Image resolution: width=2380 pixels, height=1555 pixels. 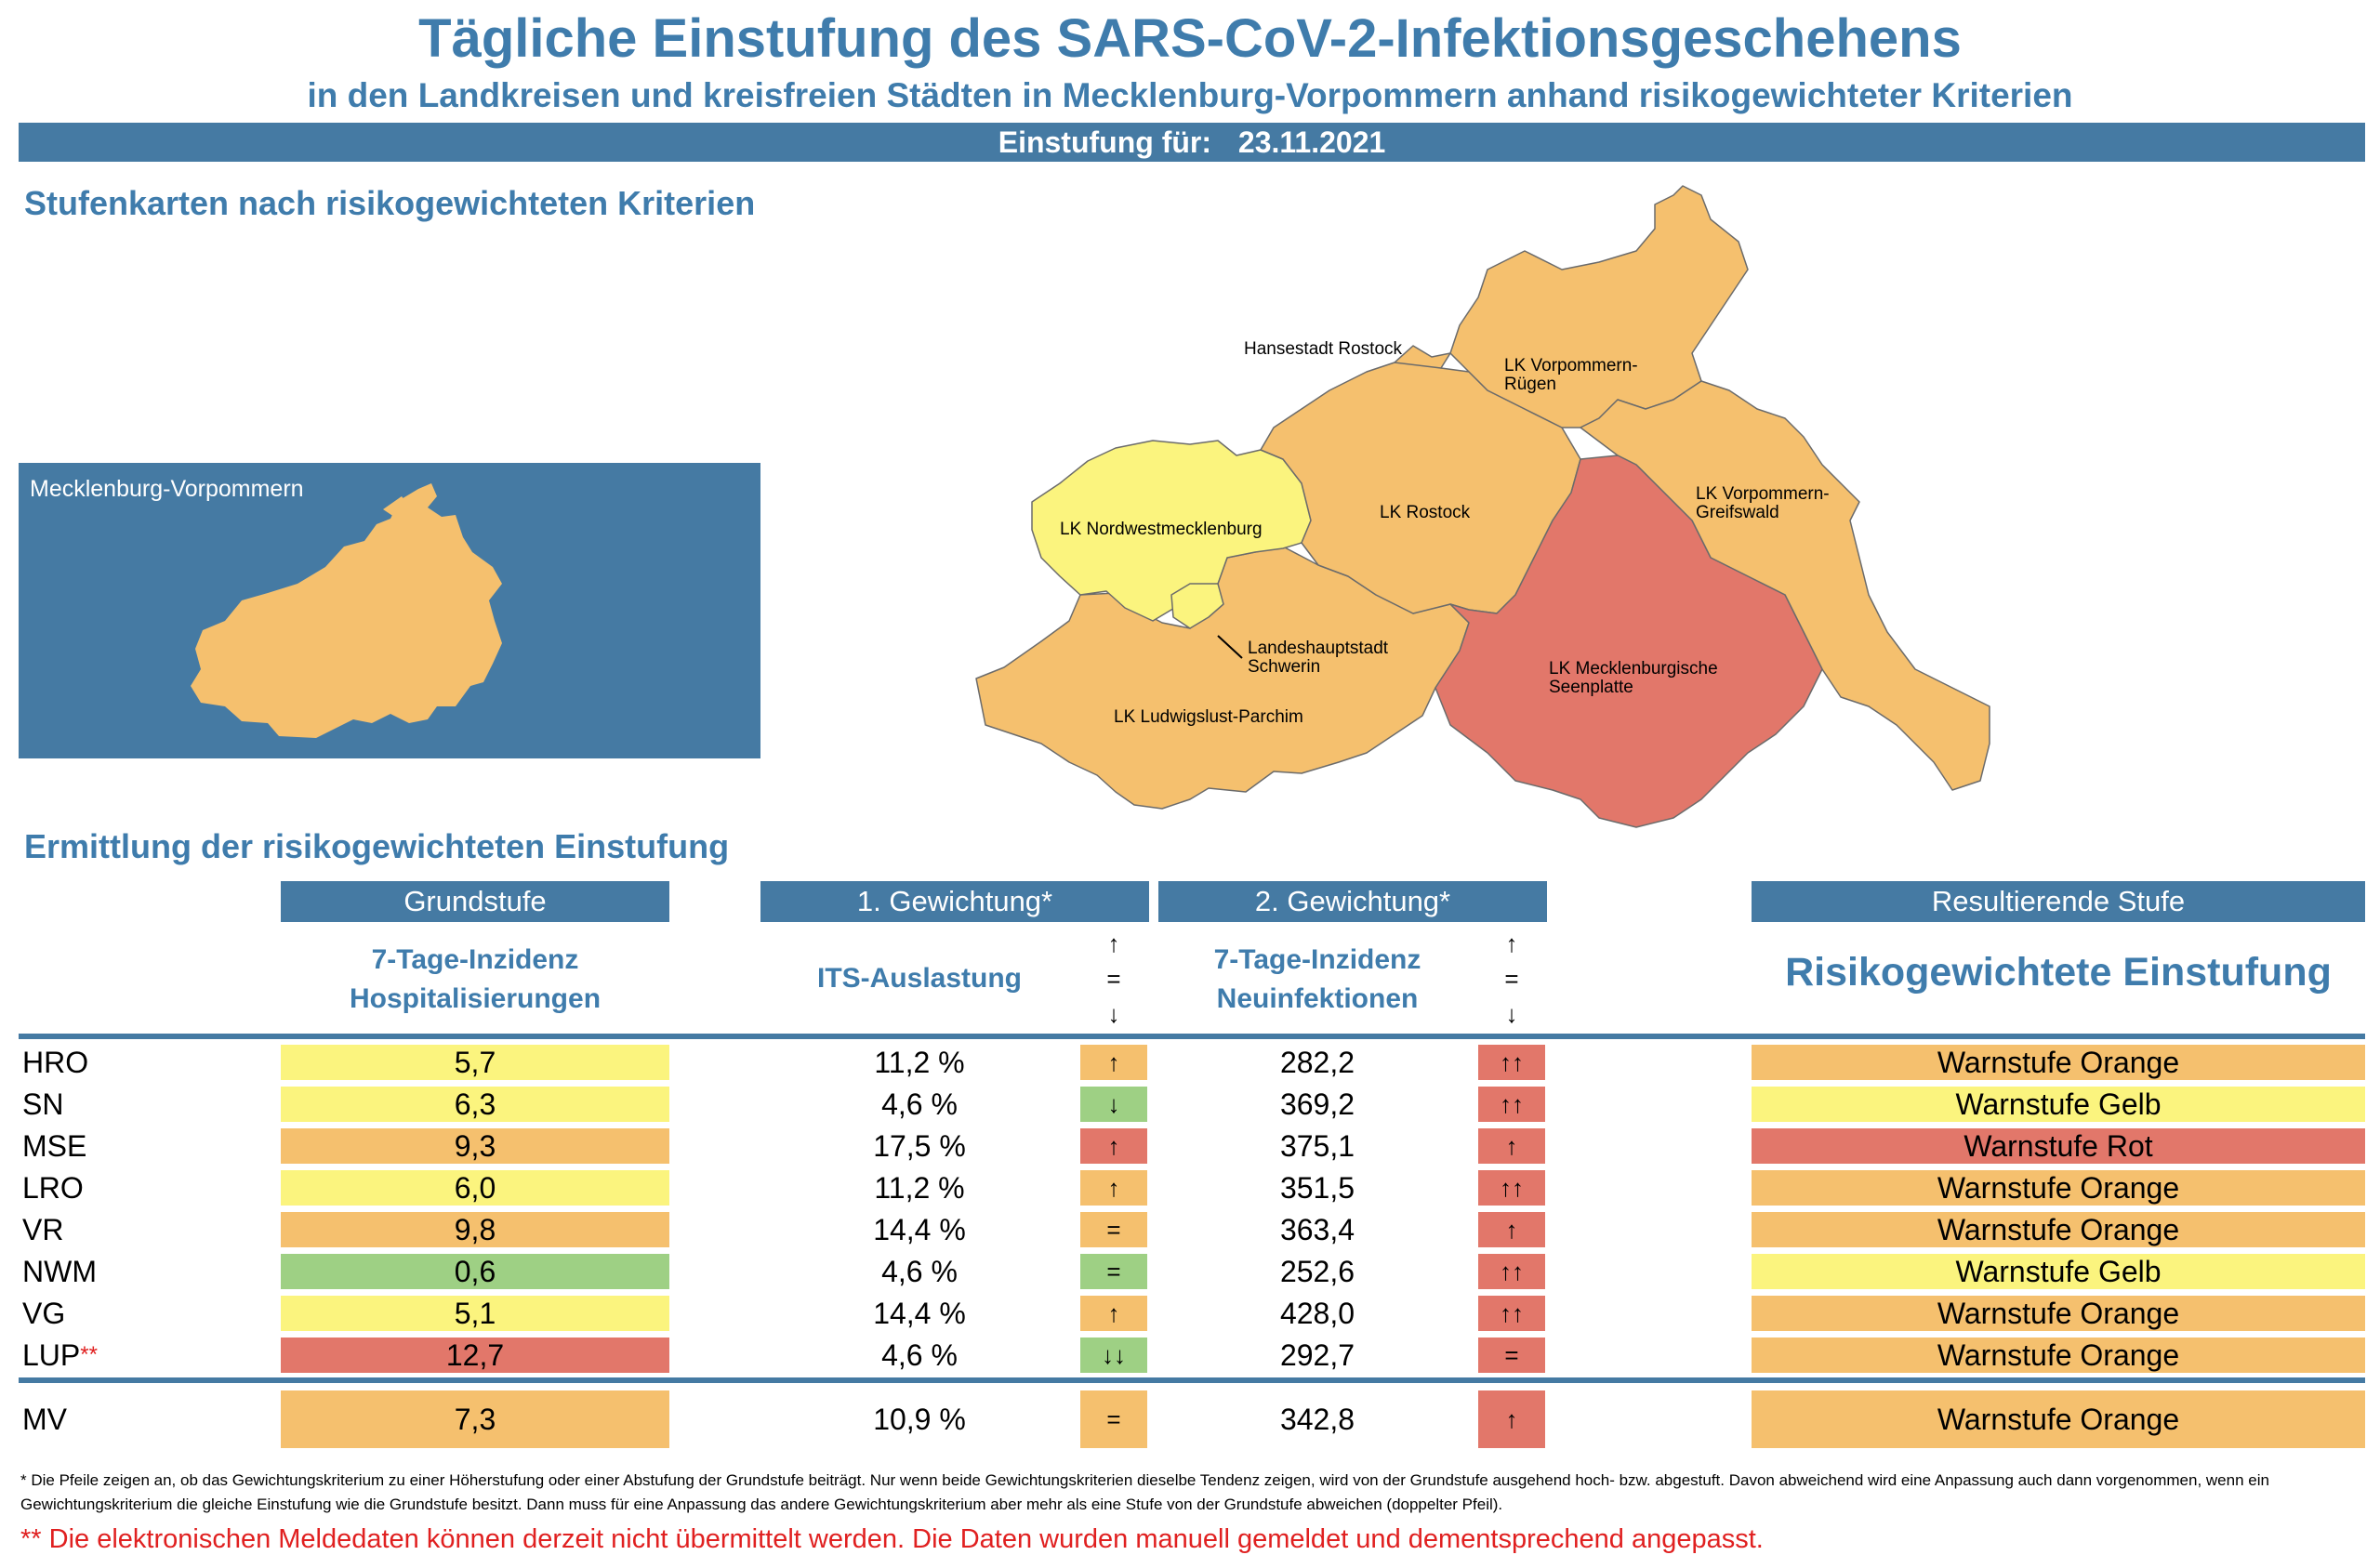 What do you see at coordinates (1317, 1229) in the screenshot?
I see `neuinfektionen-cell: 363,4` at bounding box center [1317, 1229].